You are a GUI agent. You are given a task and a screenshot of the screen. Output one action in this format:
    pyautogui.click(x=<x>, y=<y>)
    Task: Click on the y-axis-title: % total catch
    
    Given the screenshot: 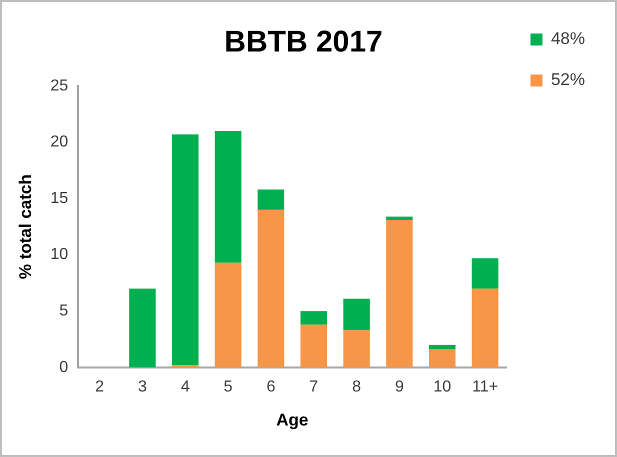 What is the action you would take?
    pyautogui.click(x=25, y=227)
    